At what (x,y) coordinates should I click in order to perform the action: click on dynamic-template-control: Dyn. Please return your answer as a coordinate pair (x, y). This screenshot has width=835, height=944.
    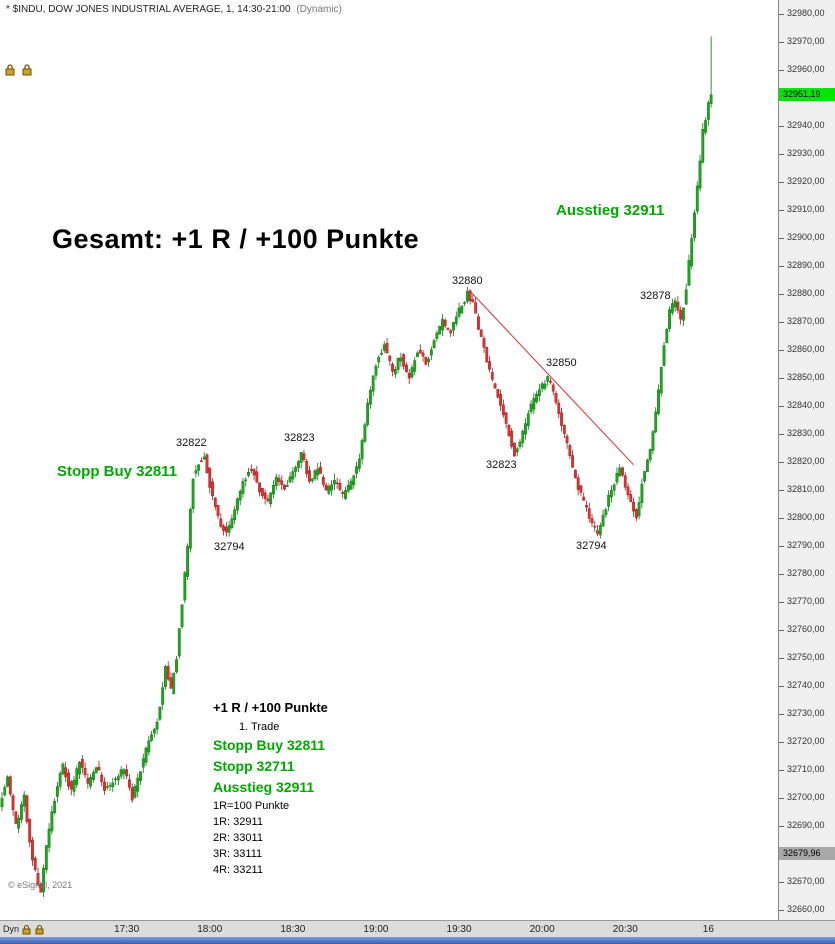
    Looking at the image, I should click on (24, 929).